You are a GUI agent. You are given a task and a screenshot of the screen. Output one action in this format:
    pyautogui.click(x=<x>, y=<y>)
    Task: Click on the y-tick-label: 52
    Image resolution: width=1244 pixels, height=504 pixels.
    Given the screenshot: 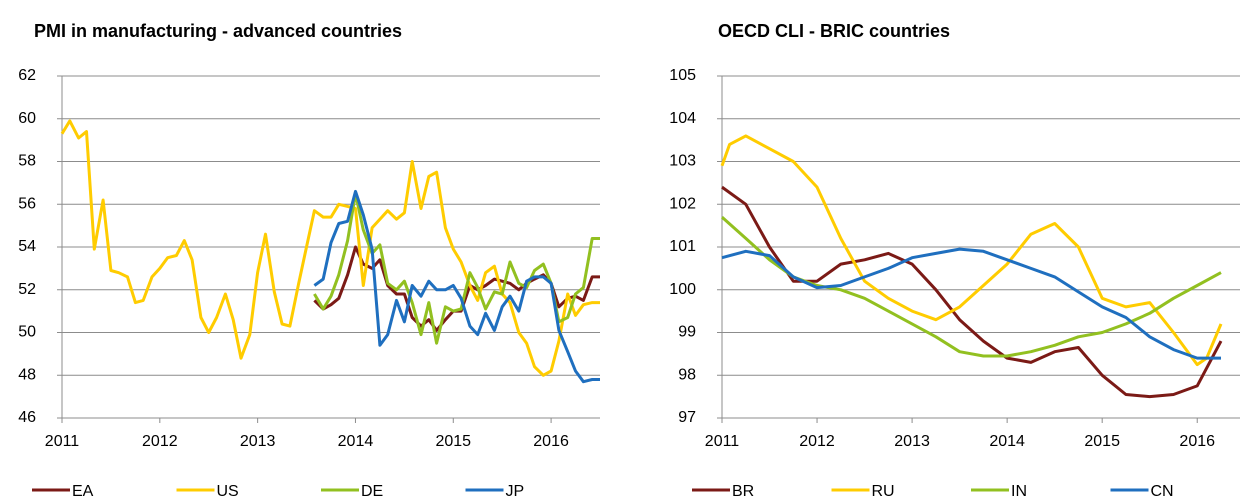 What is the action you would take?
    pyautogui.click(x=27, y=289)
    